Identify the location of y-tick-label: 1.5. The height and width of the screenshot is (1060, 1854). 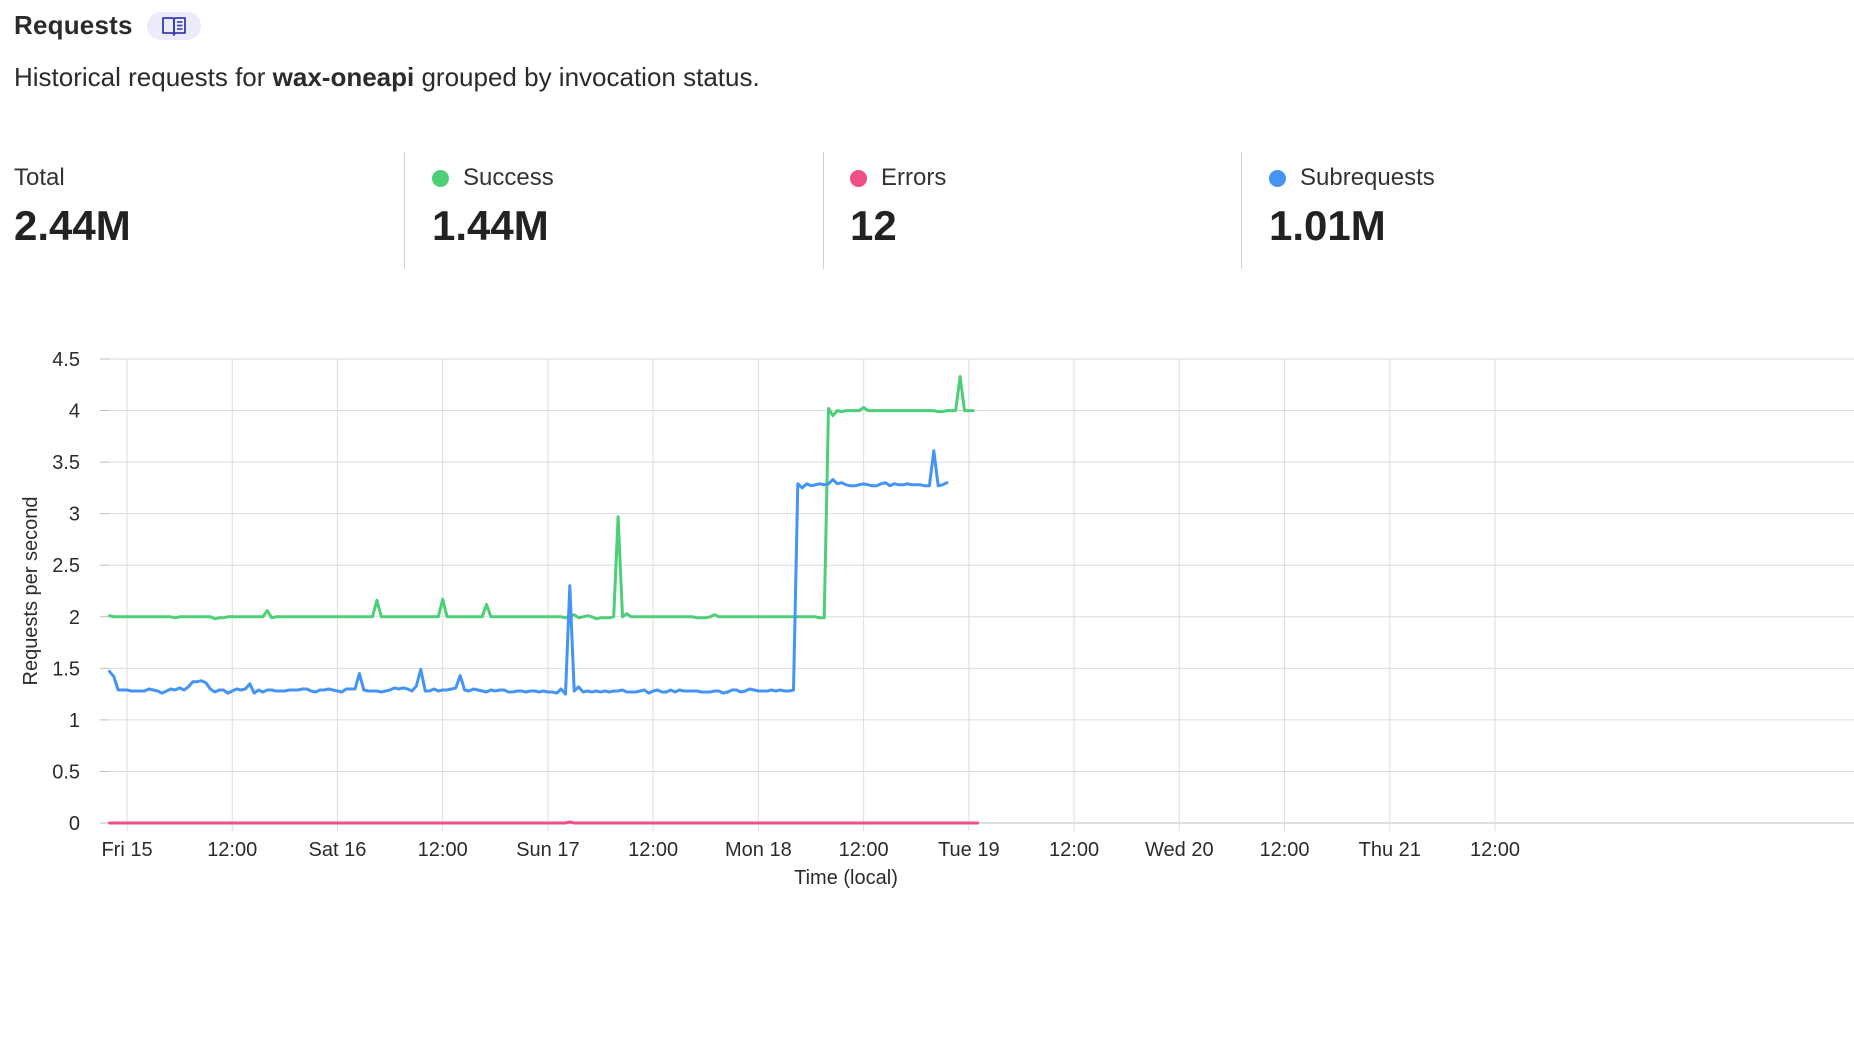
(66, 669).